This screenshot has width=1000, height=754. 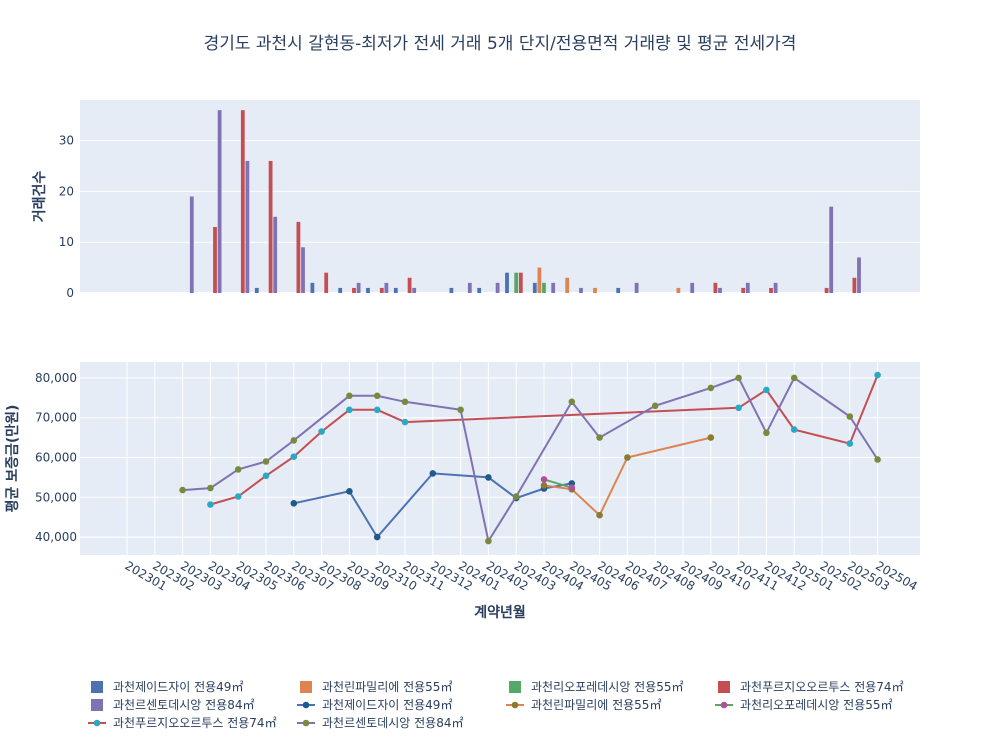 What do you see at coordinates (66, 141) in the screenshot?
I see `bar-y-tick-label: 30` at bounding box center [66, 141].